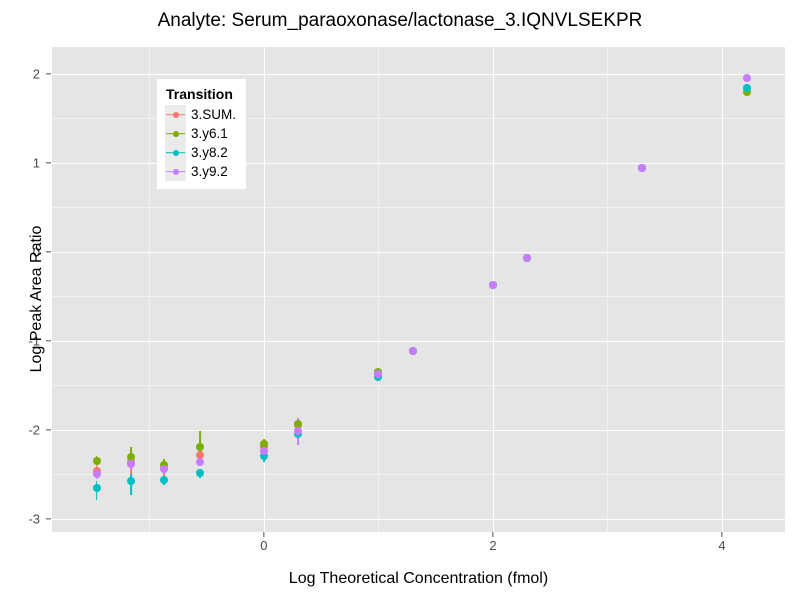 This screenshot has width=800, height=600. What do you see at coordinates (34, 341) in the screenshot?
I see `y-tick-label: -1` at bounding box center [34, 341].